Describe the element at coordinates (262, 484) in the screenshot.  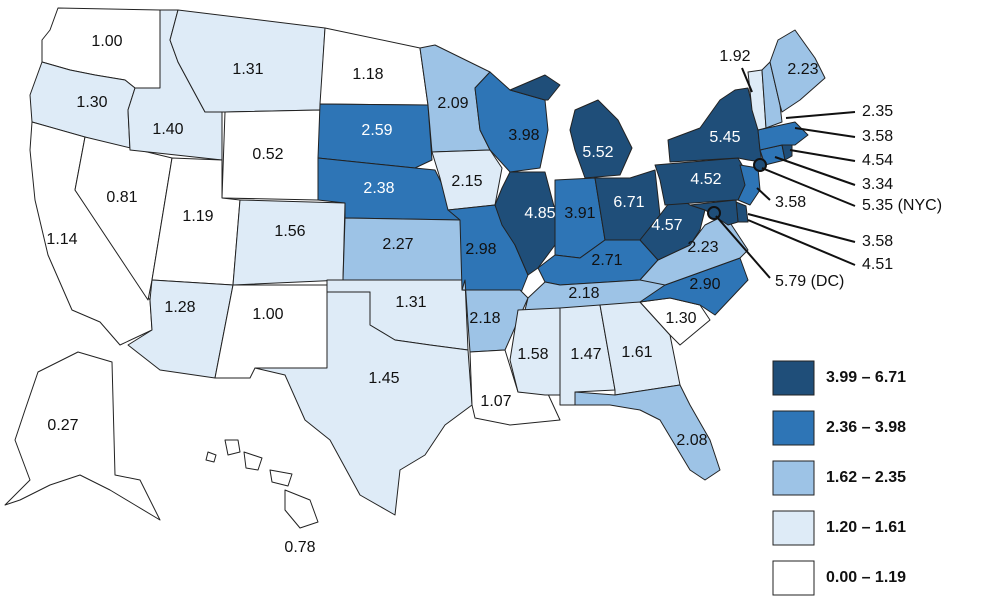
I see `state-hi` at that location.